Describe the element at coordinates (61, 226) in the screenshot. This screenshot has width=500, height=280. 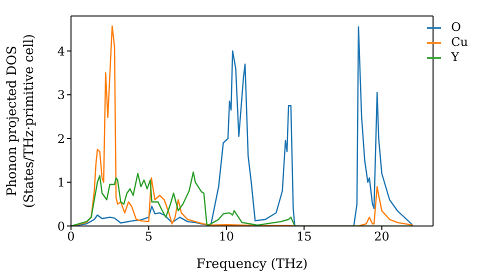
I see `y-tick-label: 0` at that location.